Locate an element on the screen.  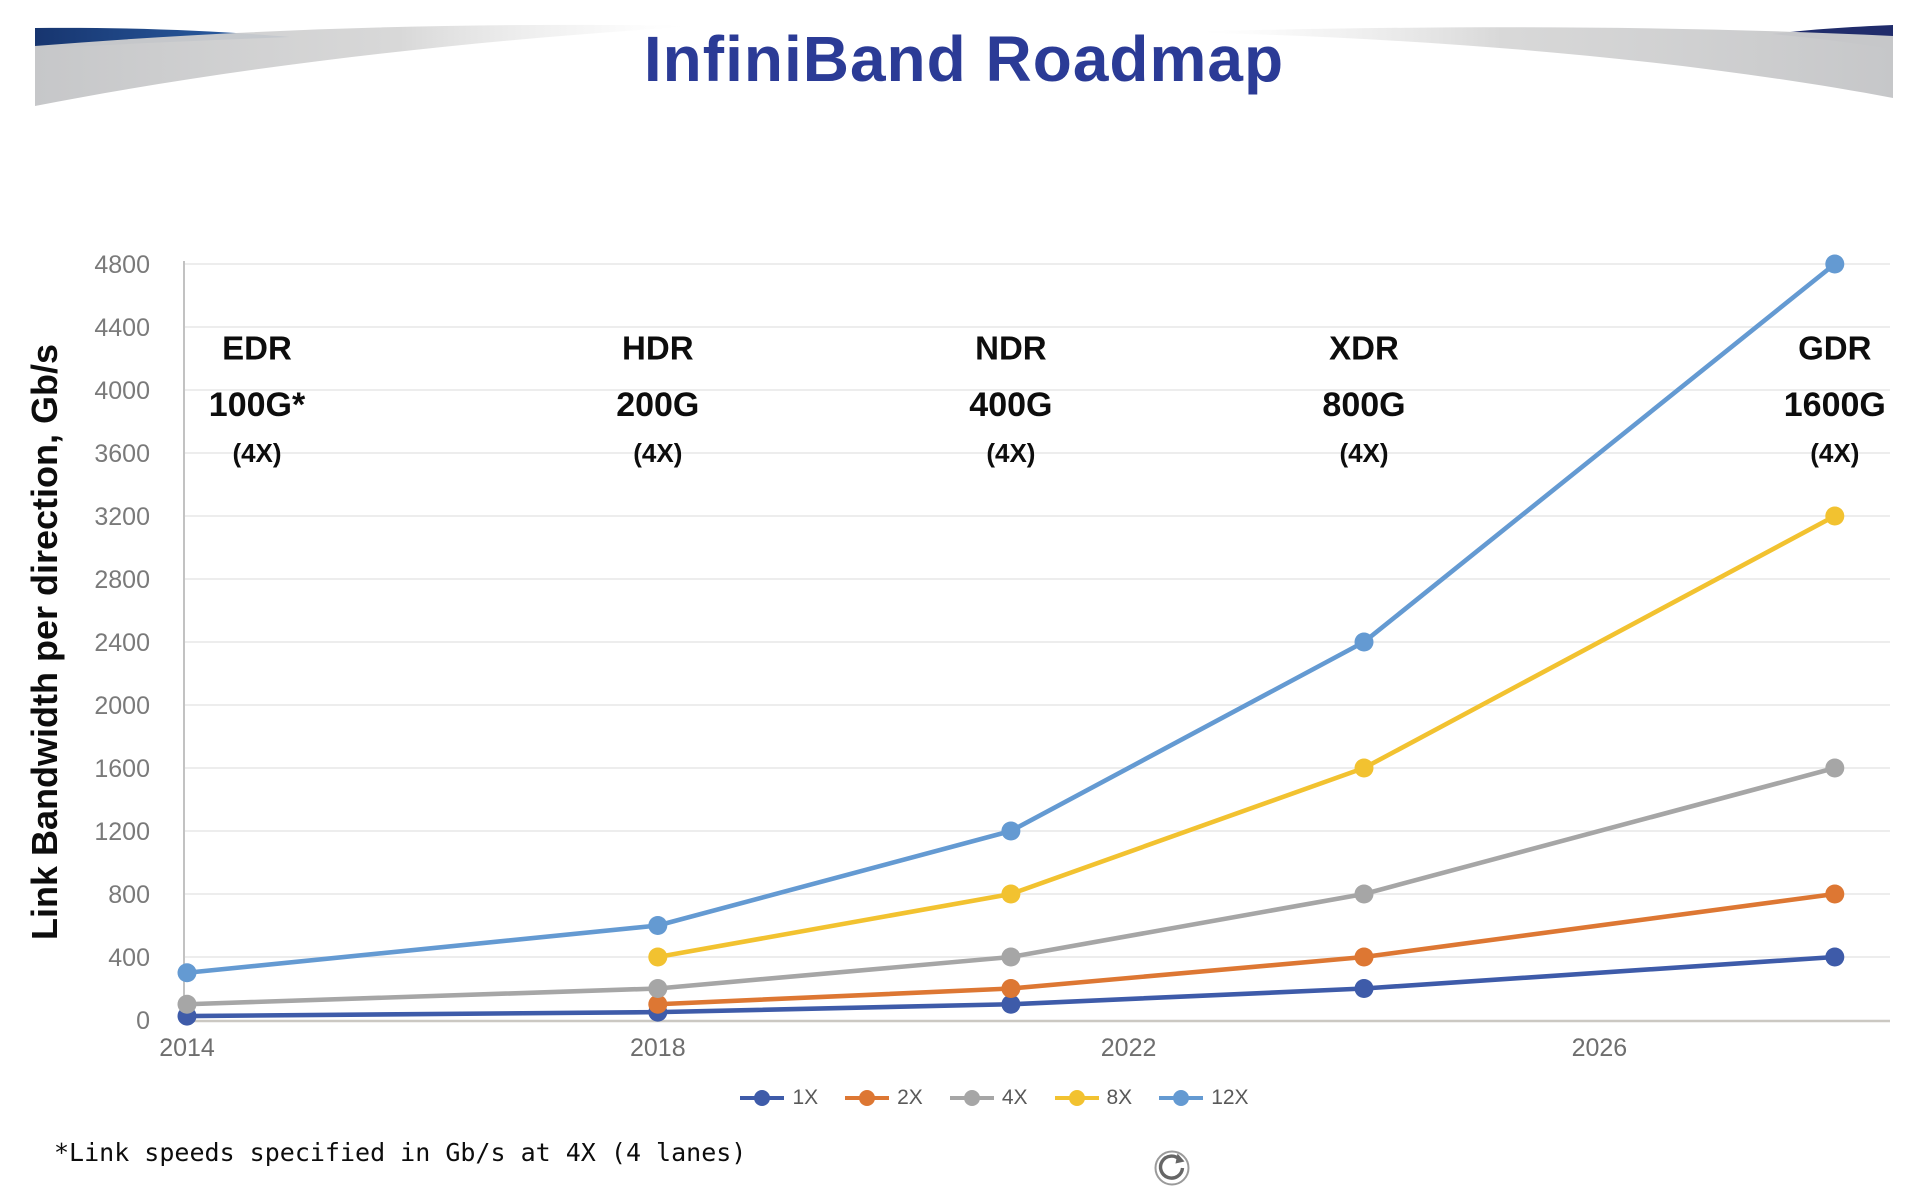
legend-item-12X: 12X is located at coordinates (1203, 1098).